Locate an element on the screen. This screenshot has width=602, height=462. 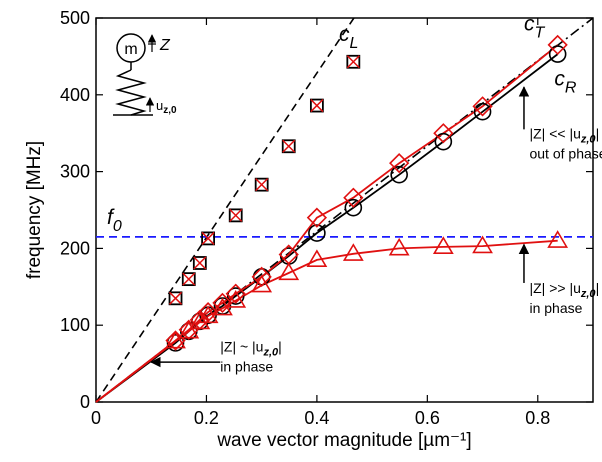
curve-label: cR is located at coordinates (565, 82).